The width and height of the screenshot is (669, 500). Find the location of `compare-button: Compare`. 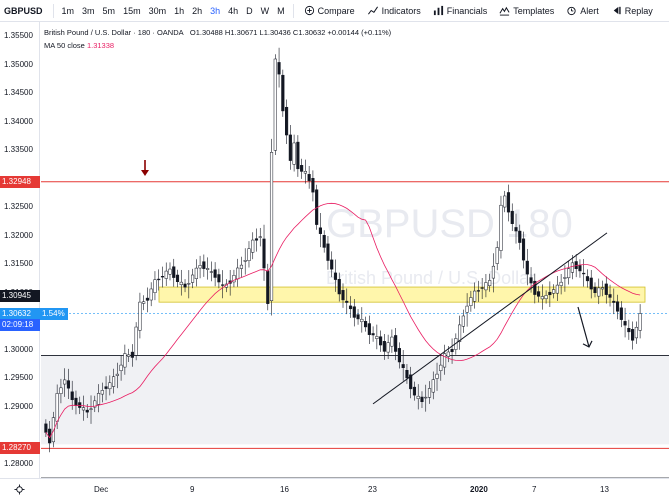

compare-button: Compare is located at coordinates (329, 10).